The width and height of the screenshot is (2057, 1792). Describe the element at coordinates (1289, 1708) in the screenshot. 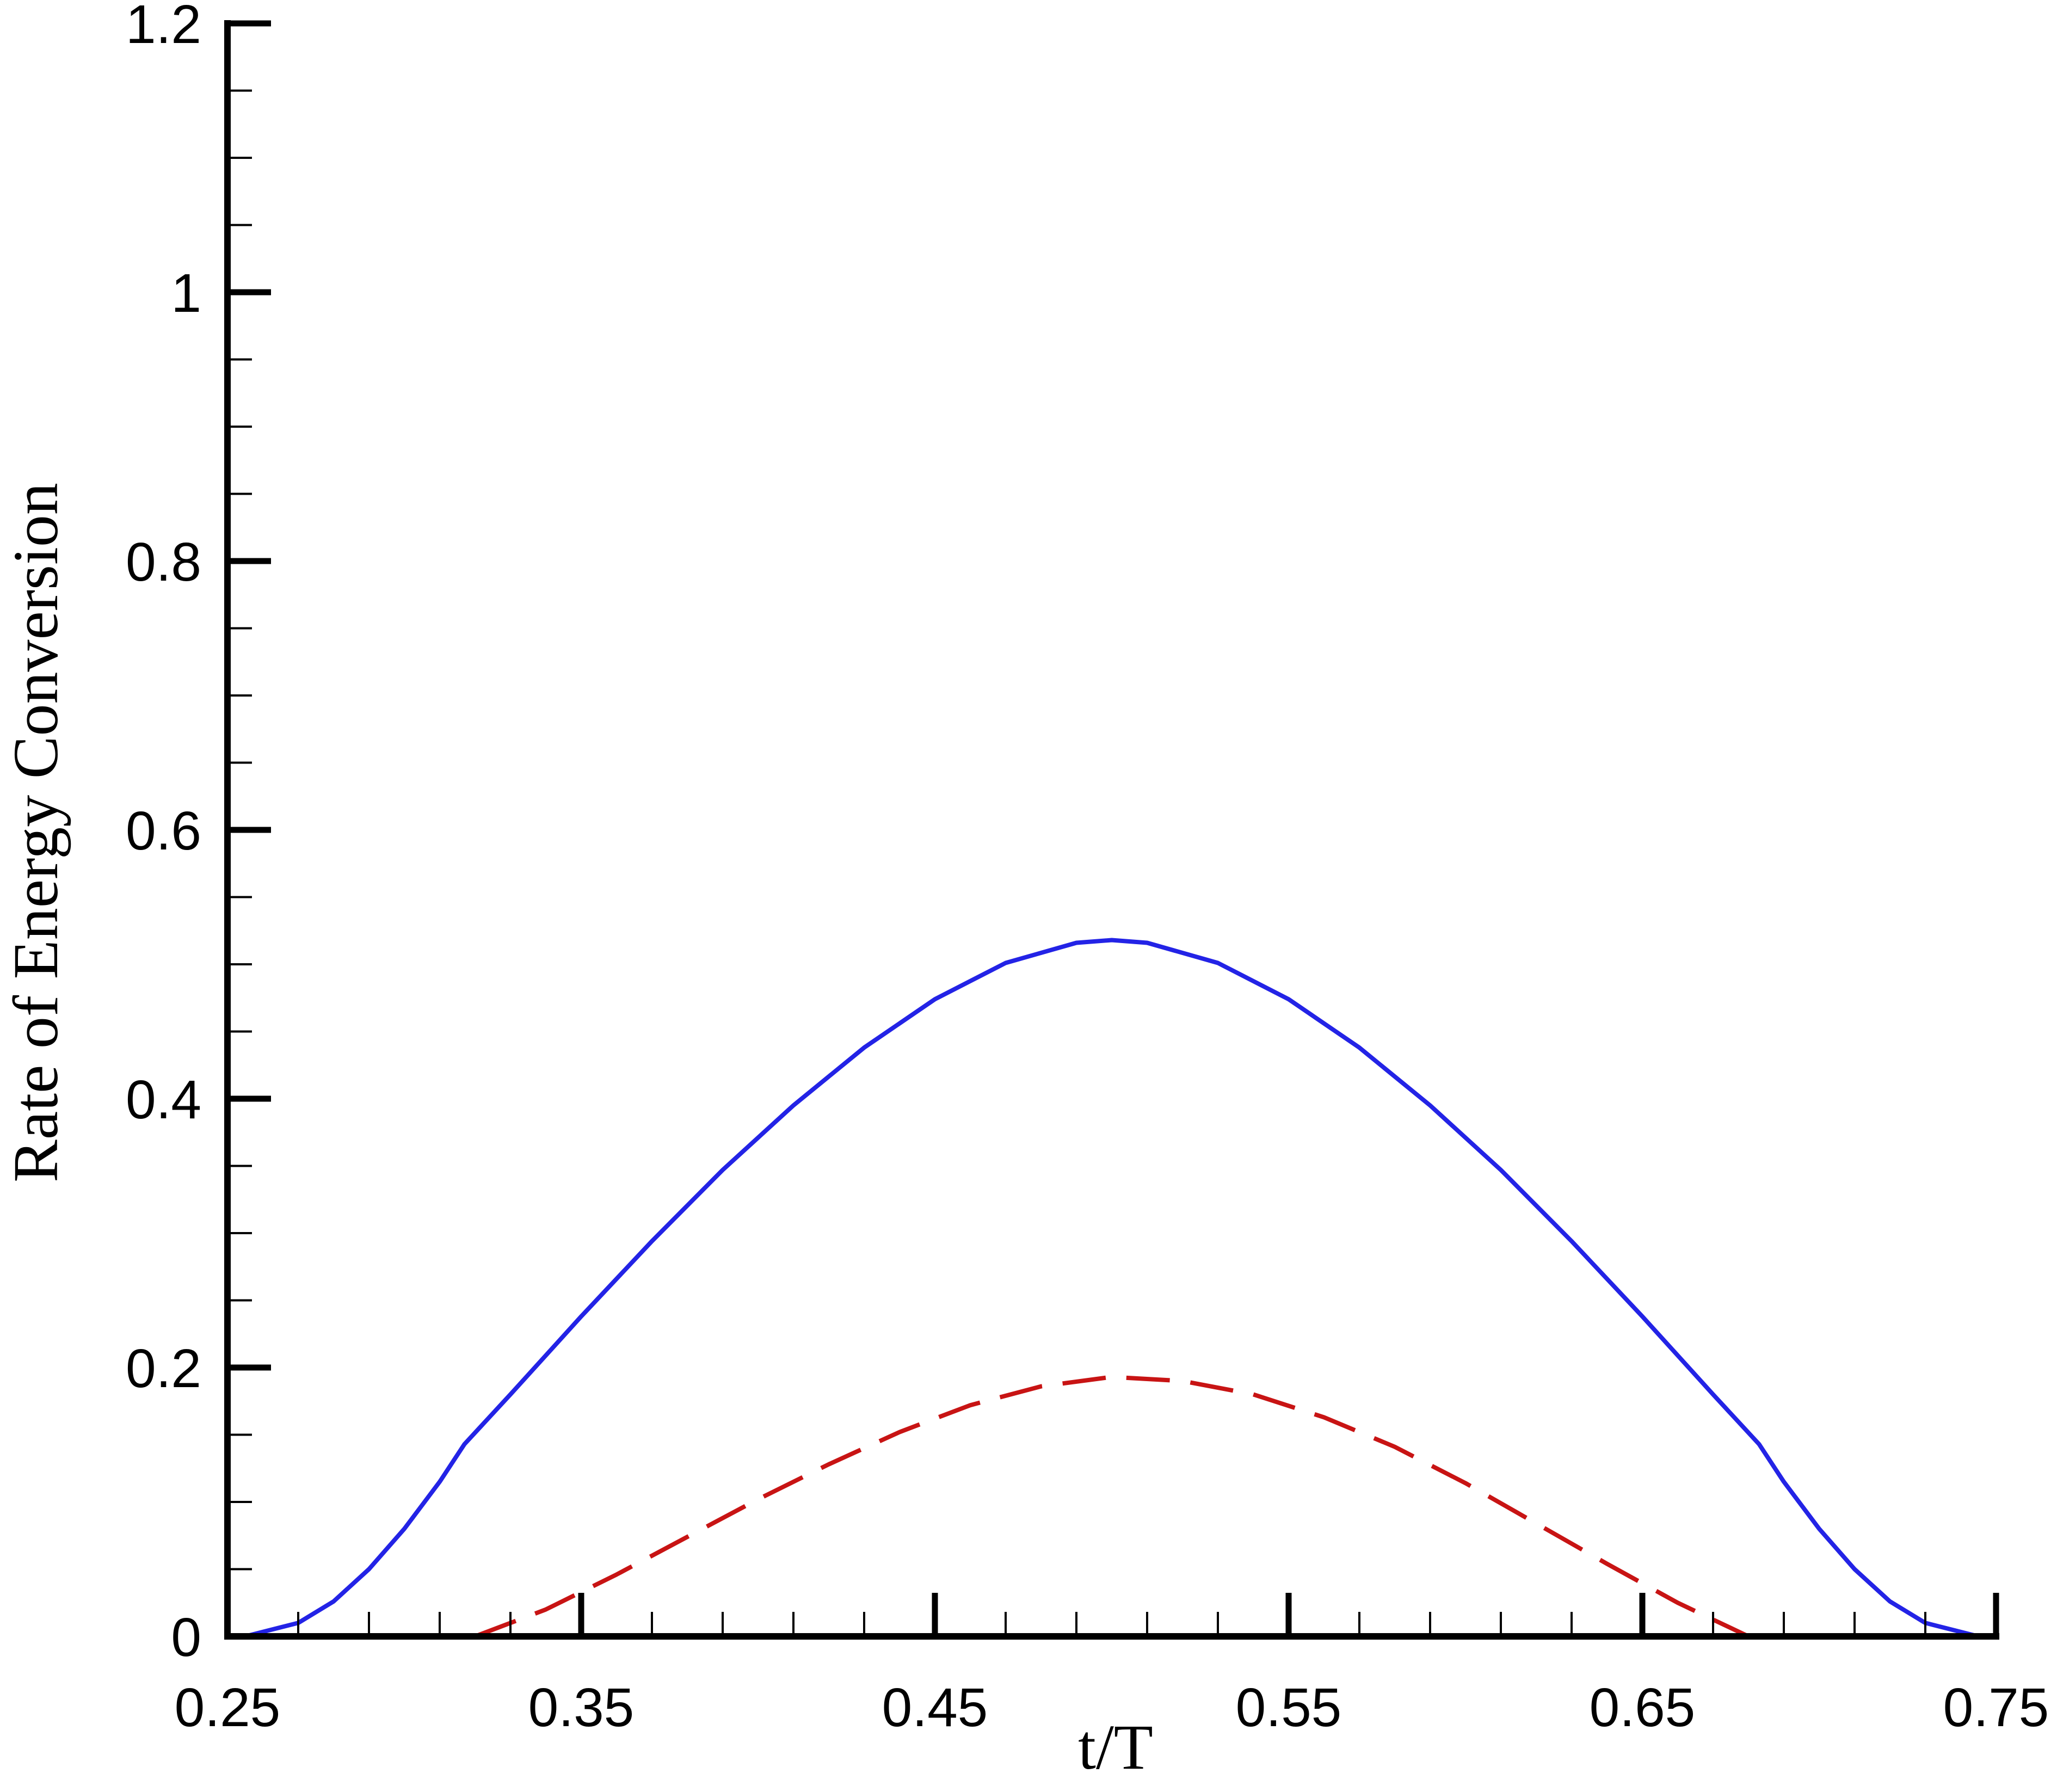

I see `x-tick-label: 0.55` at that location.